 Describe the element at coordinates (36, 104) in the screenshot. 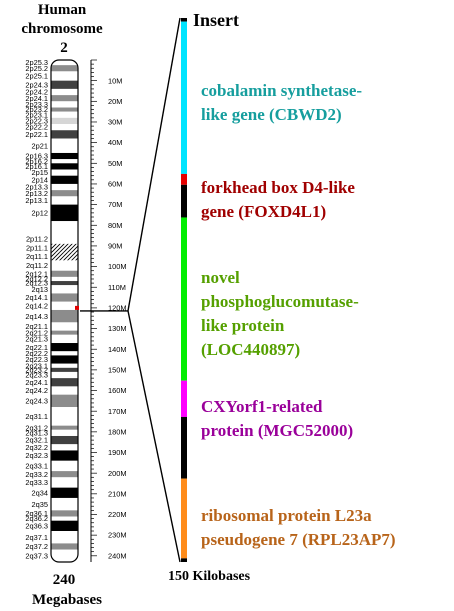

I see `band-label: 2p23.3` at that location.